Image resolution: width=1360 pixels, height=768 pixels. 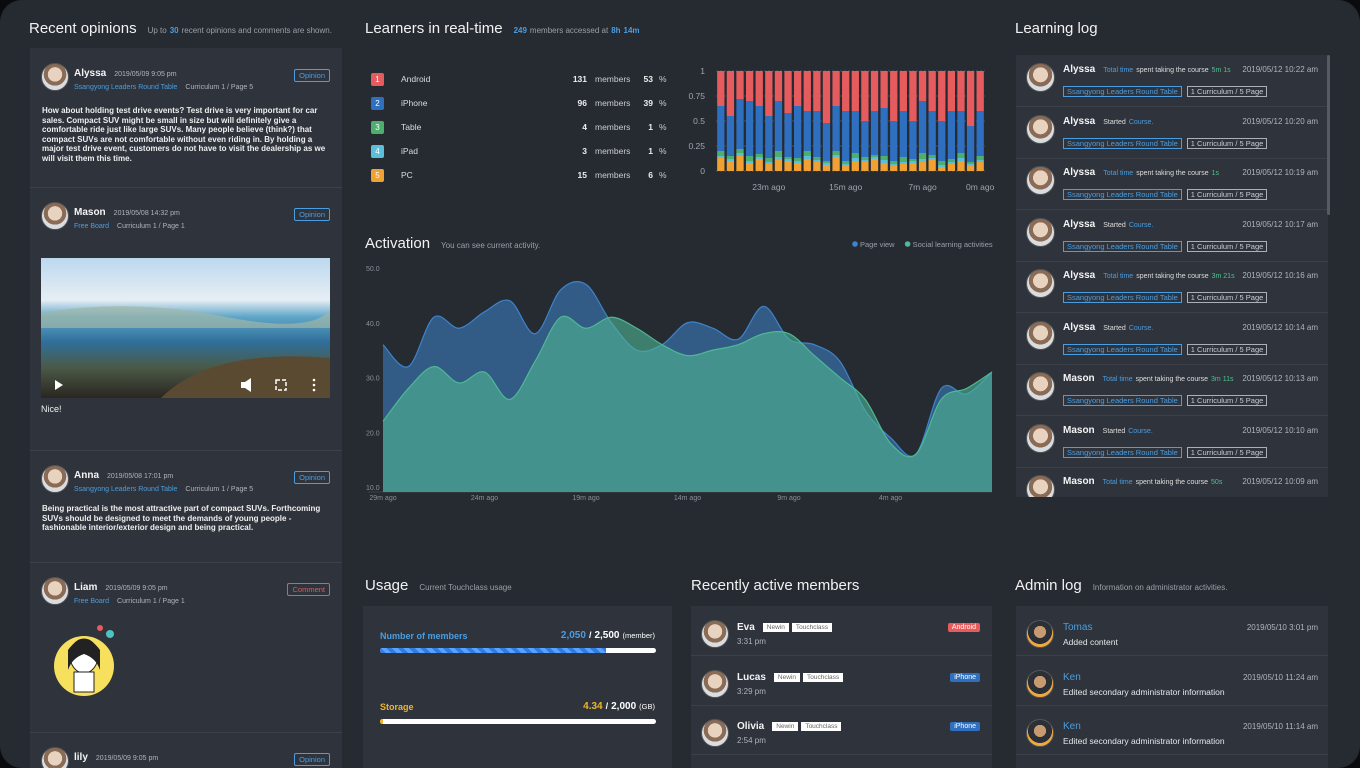 I want to click on chart-subtitle: You can see current activity., so click(x=491, y=245).